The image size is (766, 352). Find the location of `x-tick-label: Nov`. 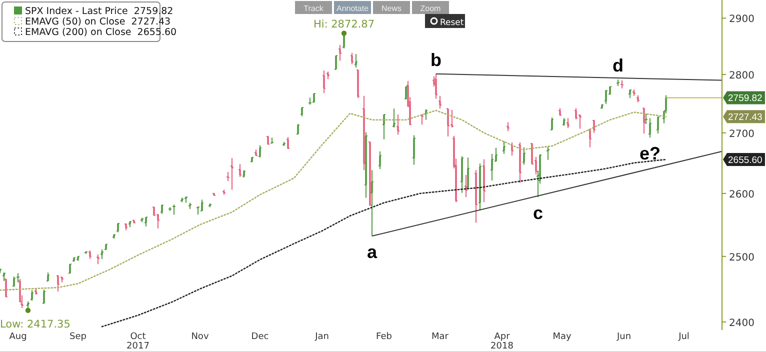

x-tick-label: Nov is located at coordinates (200, 337).